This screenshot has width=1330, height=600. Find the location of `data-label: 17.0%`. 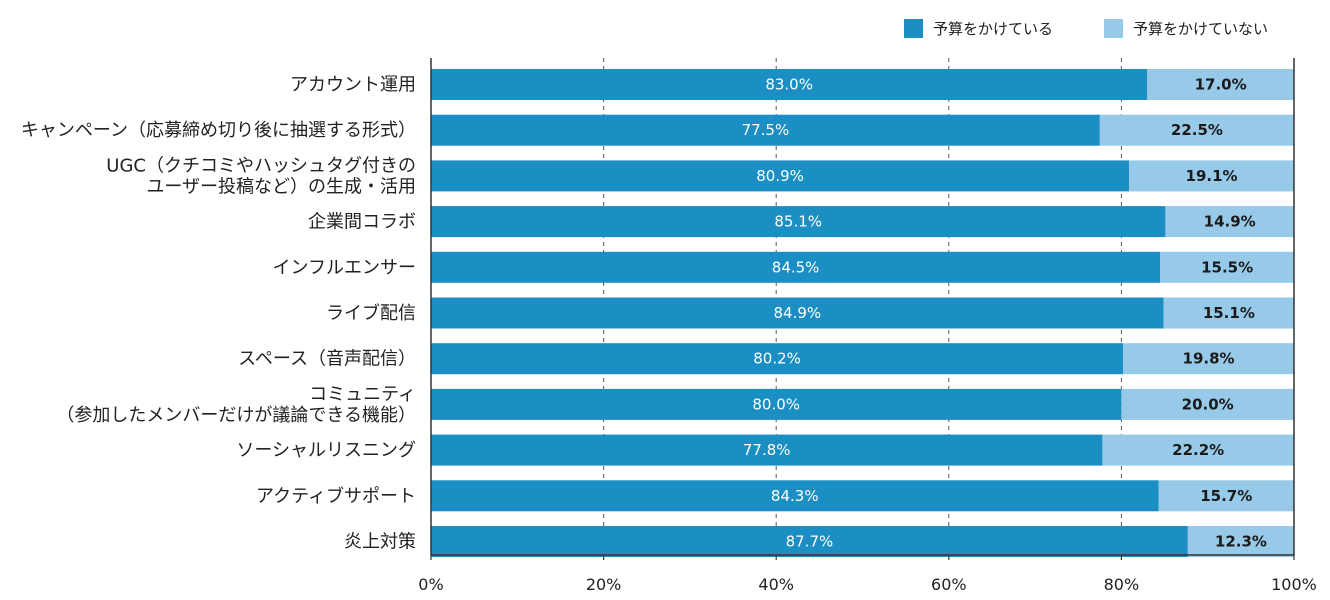

data-label: 17.0% is located at coordinates (1221, 85).